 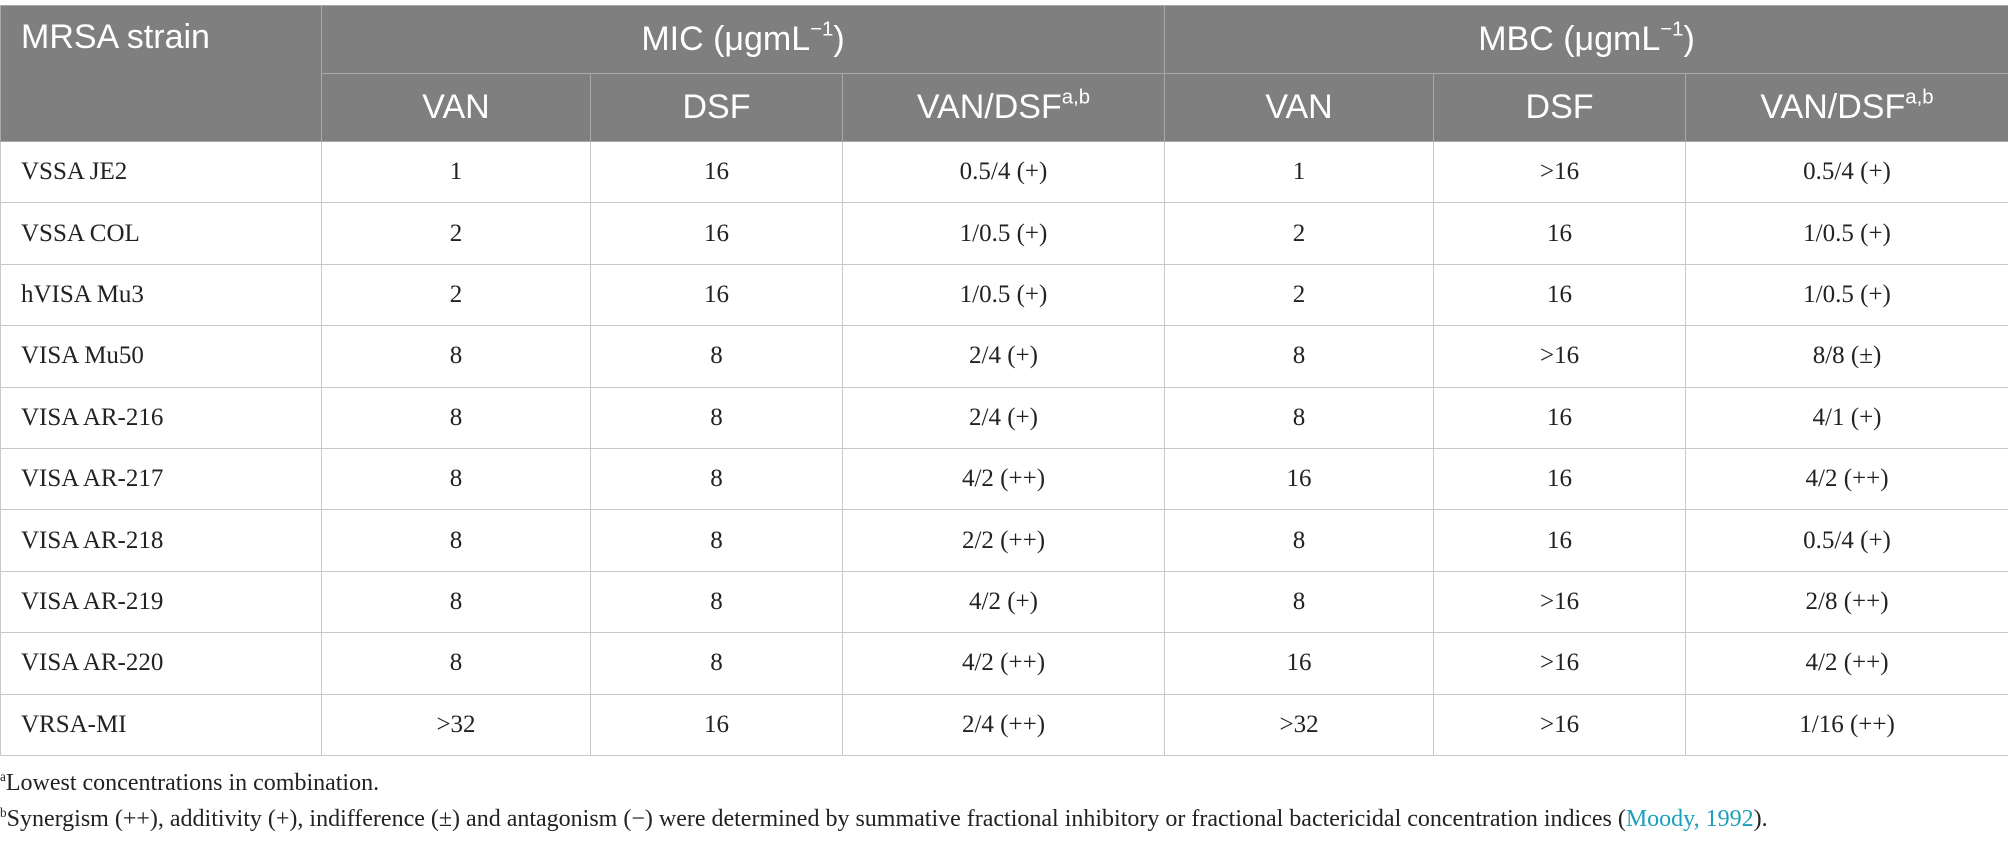 I want to click on table-cell: VSSA COL, so click(x=161, y=233).